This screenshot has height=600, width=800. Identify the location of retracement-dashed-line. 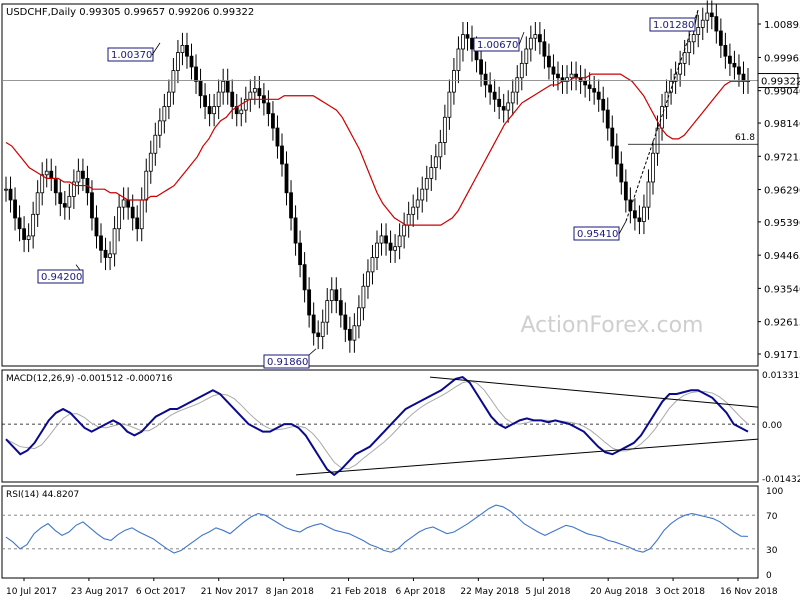
(662, 115).